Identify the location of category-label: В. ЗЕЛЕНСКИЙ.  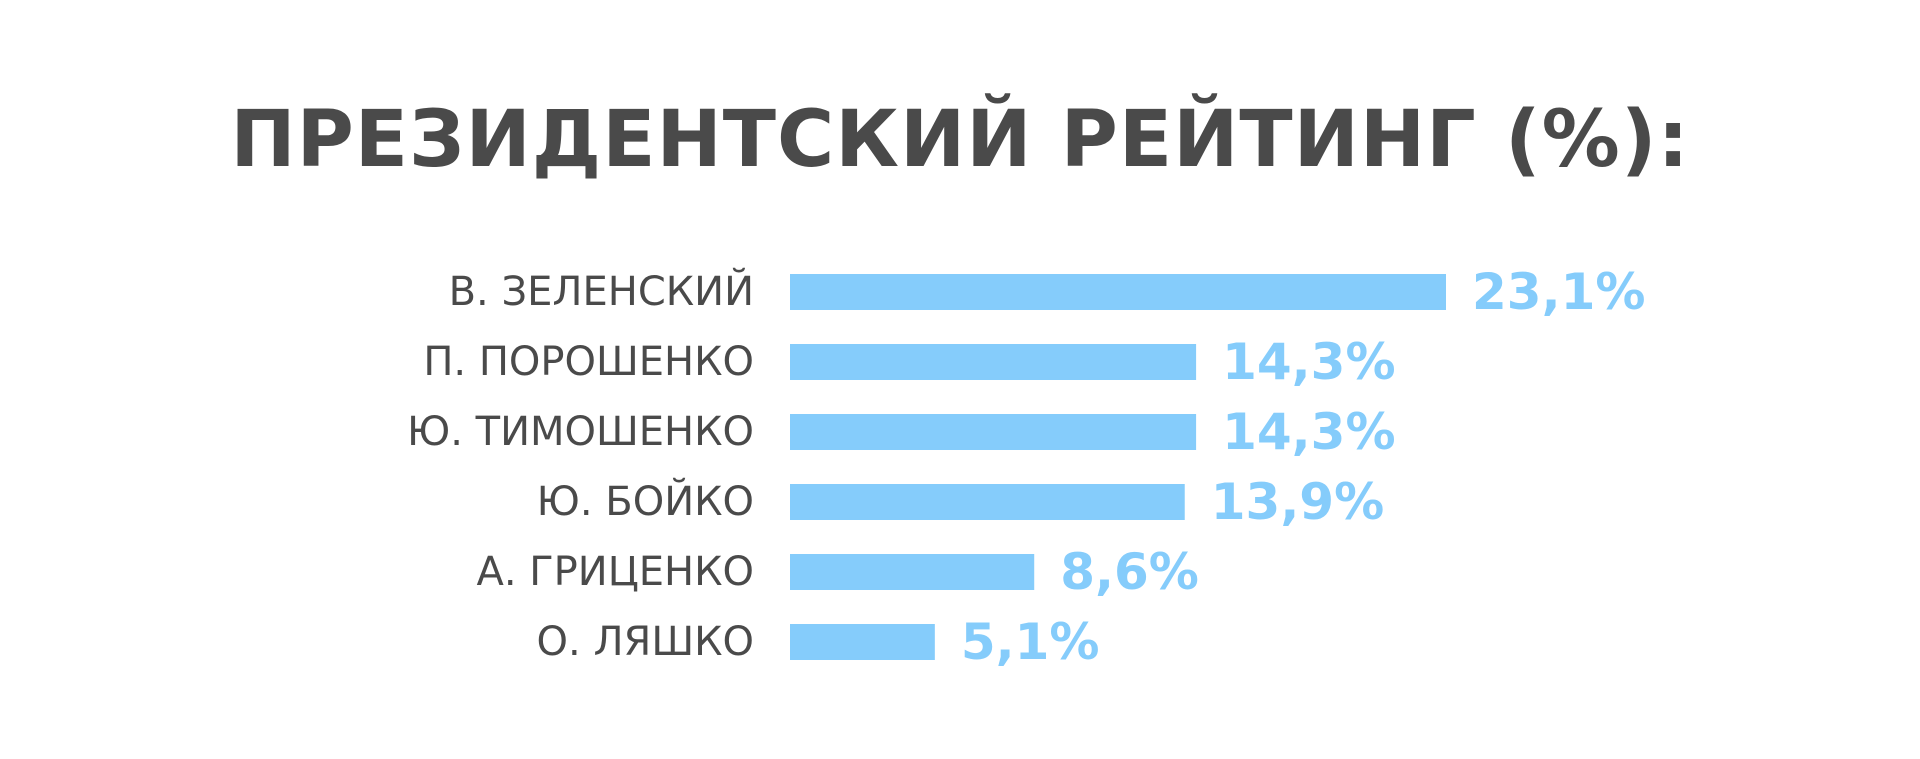
(601, 291).